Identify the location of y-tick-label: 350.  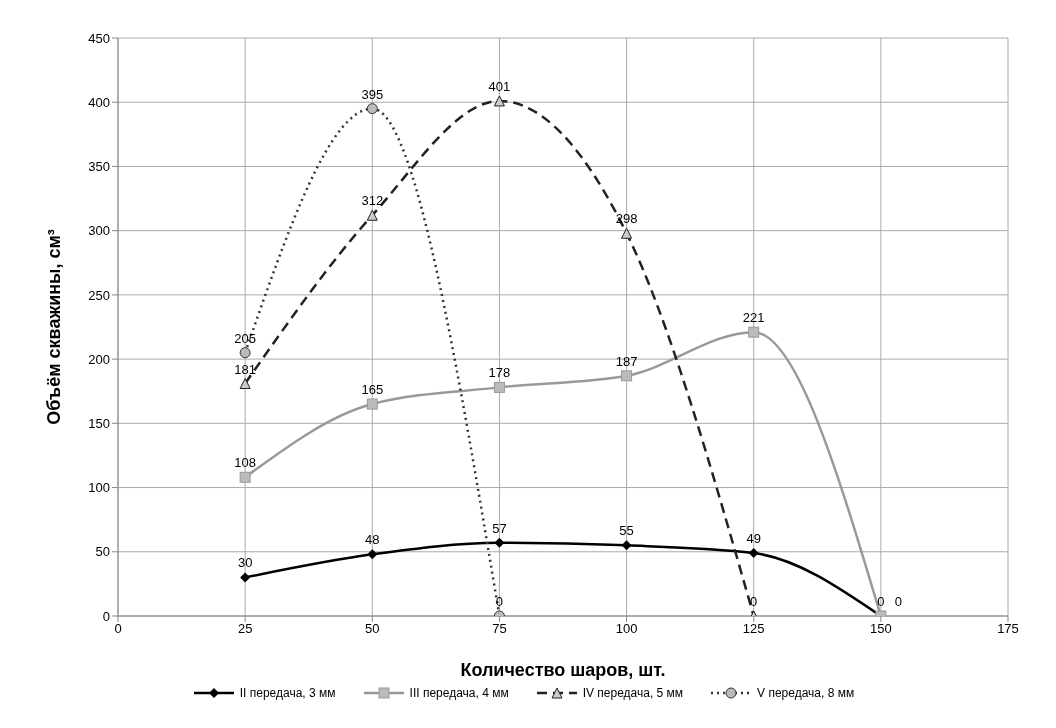
(99, 167).